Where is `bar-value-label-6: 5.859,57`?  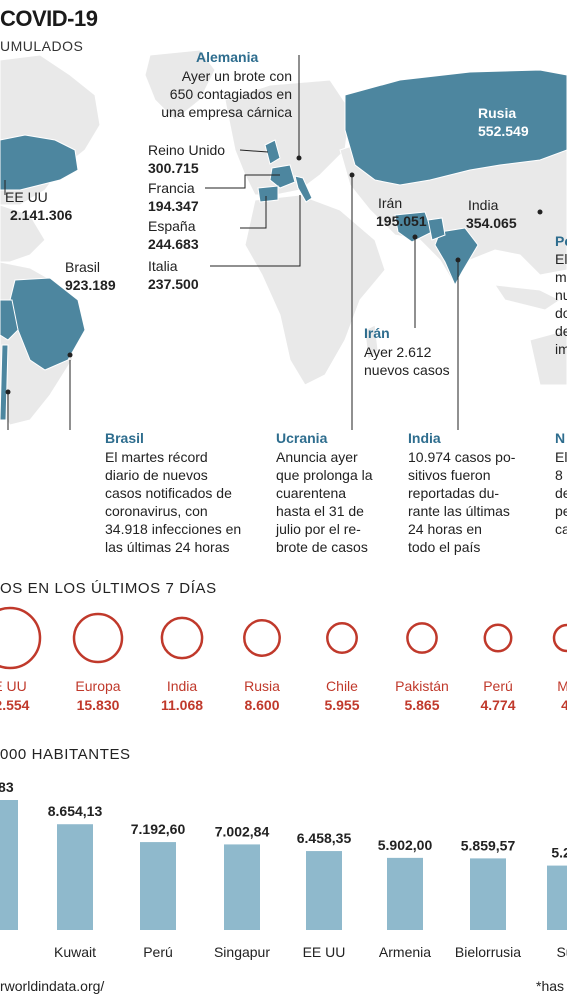
bar-value-label-6: 5.859,57 is located at coordinates (488, 845).